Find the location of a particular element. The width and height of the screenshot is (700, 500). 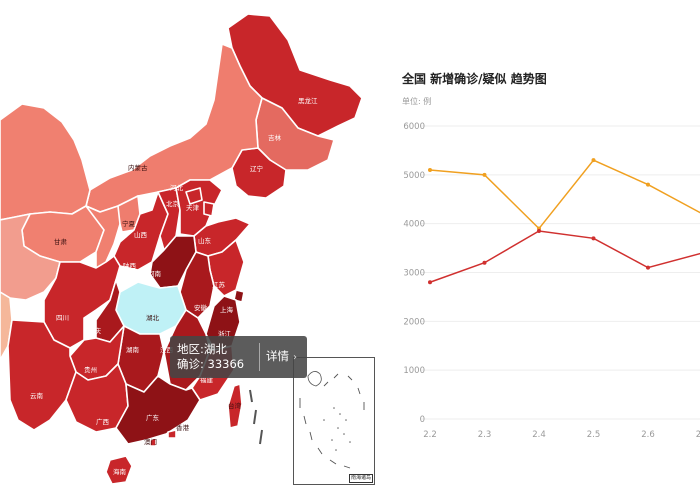

label-henan: 河南 is located at coordinates (155, 273).